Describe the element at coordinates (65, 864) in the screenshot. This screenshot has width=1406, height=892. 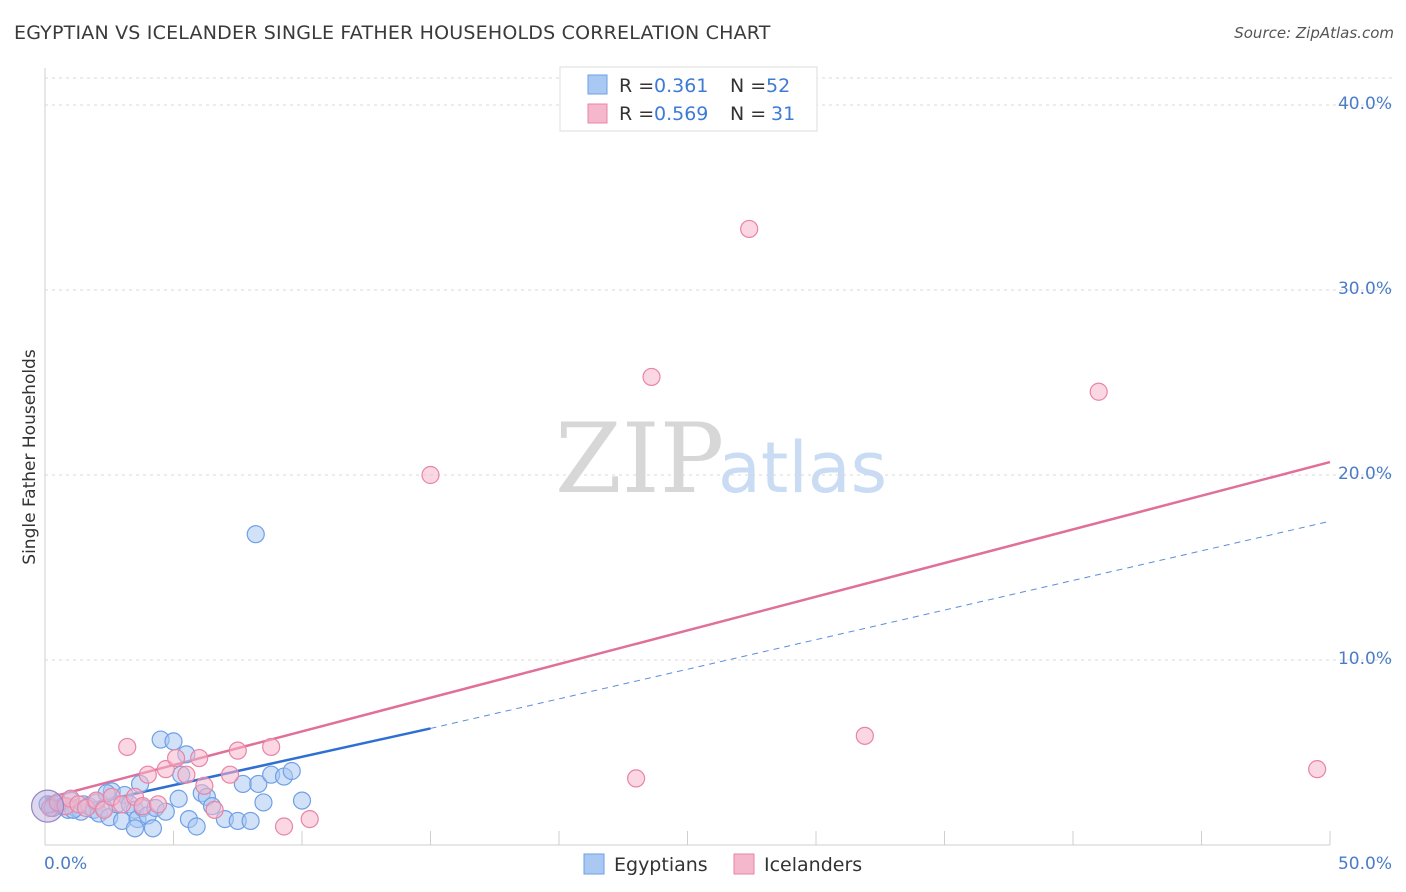
I see `x-tick-label-min: 0.0%` at that location.